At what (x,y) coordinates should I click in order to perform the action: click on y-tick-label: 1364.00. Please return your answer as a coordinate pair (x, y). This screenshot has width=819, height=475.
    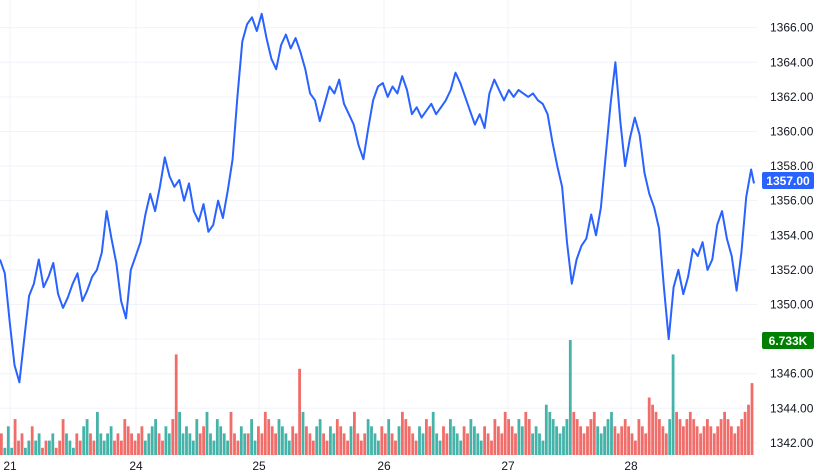
    Looking at the image, I should click on (792, 62).